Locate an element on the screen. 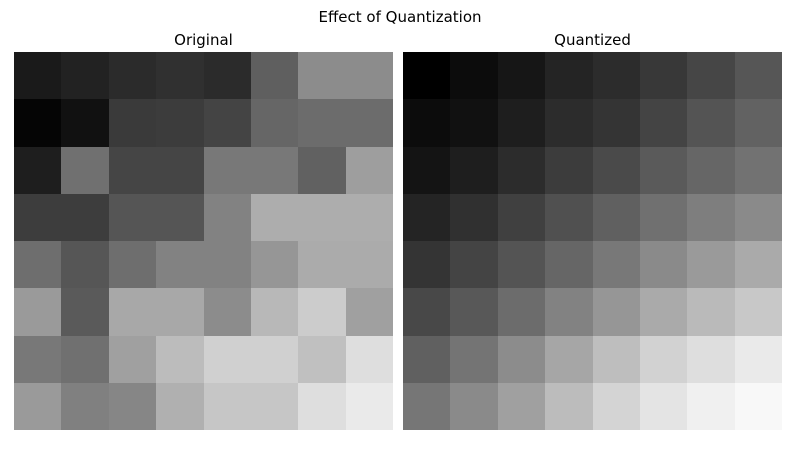 This screenshot has height=450, width=800. figure-title: Effect of Quantization is located at coordinates (400, 17).